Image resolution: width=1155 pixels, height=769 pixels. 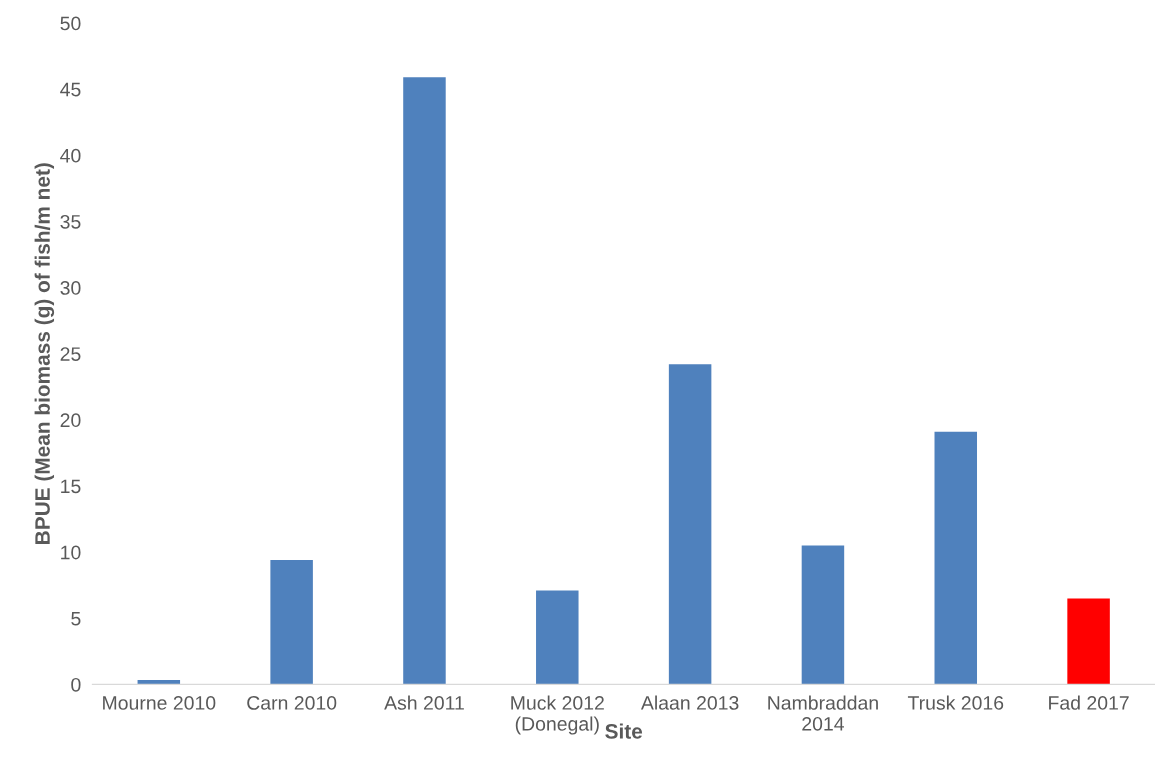 I want to click on y-tick-label: 5, so click(x=76, y=618).